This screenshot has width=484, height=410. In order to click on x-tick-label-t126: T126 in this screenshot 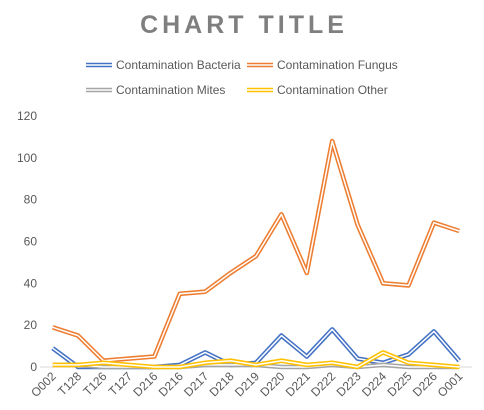, I will do `click(94, 383)`.